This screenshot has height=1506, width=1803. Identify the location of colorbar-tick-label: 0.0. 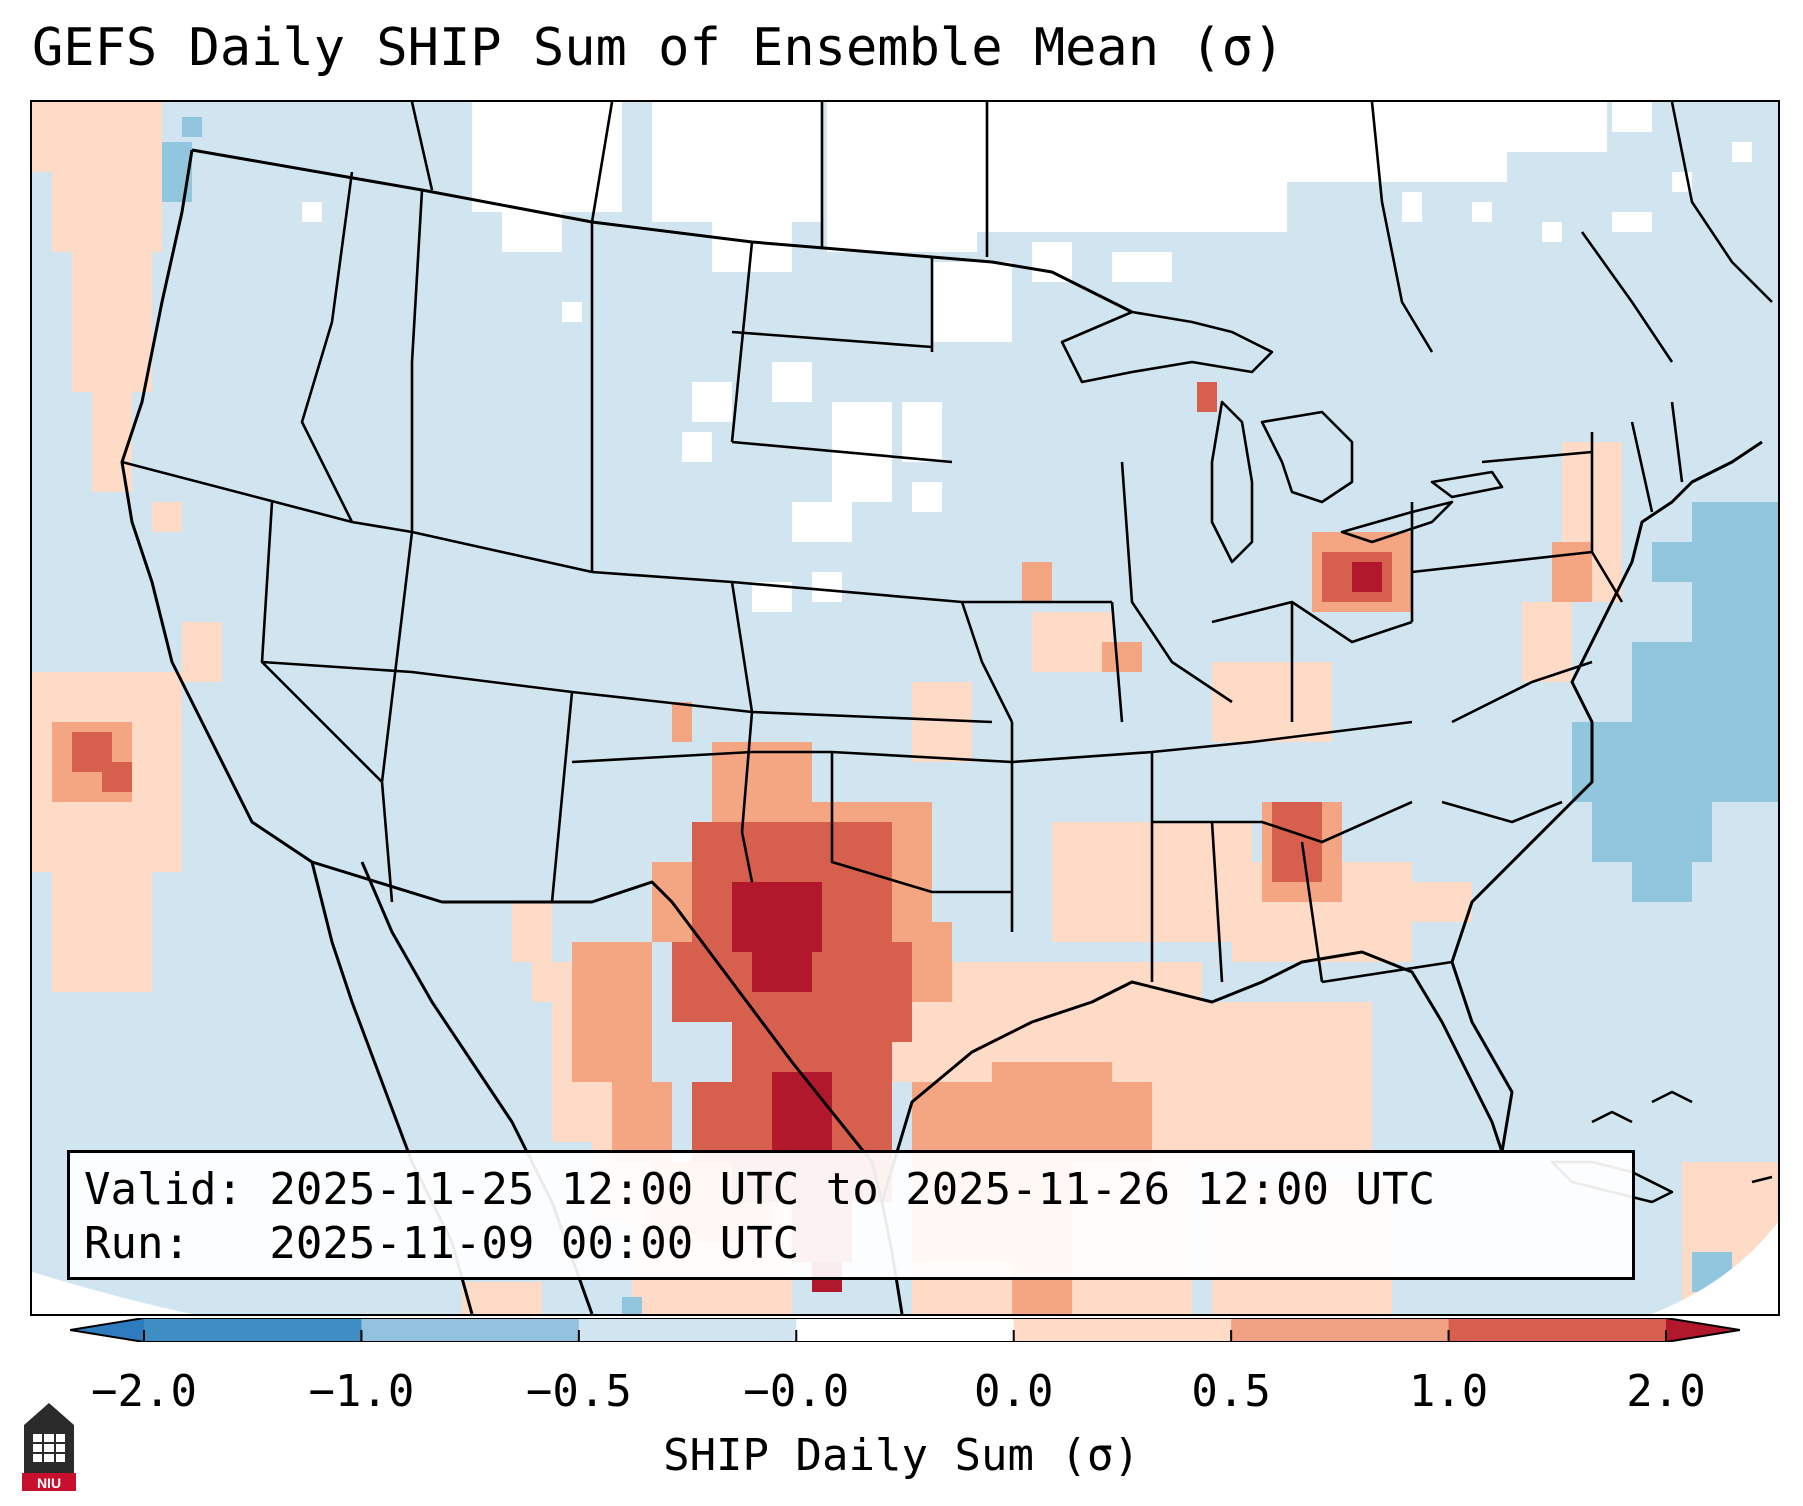
(1013, 1391).